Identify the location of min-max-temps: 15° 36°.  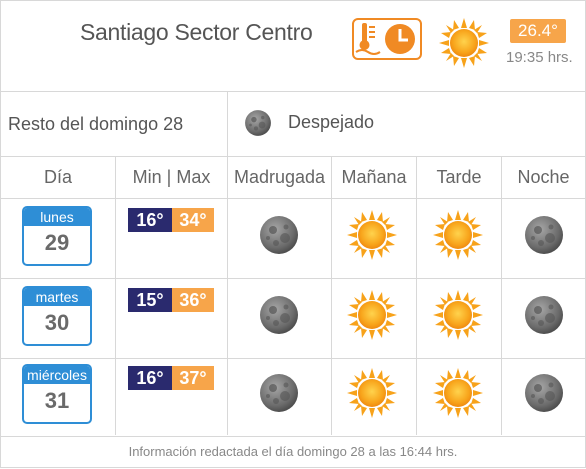
(171, 300).